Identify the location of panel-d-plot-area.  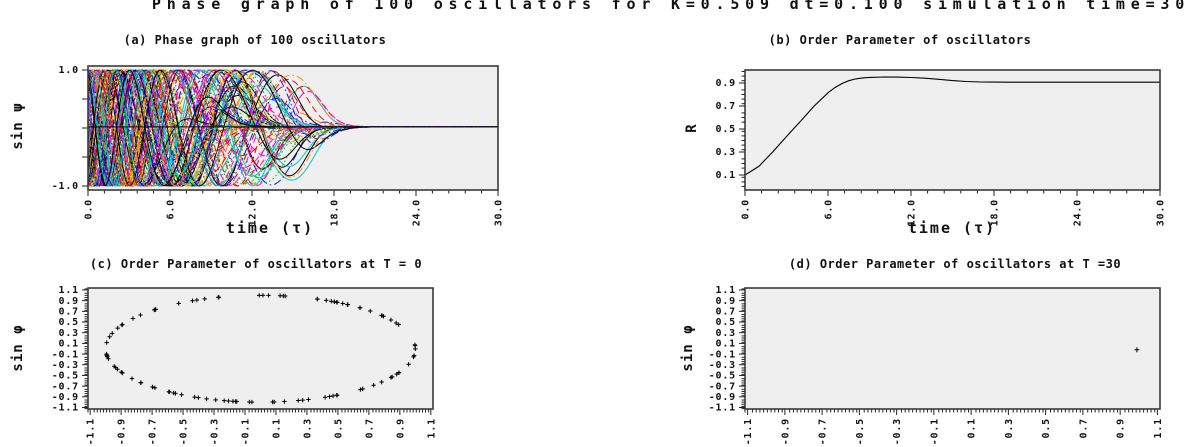
(952, 348).